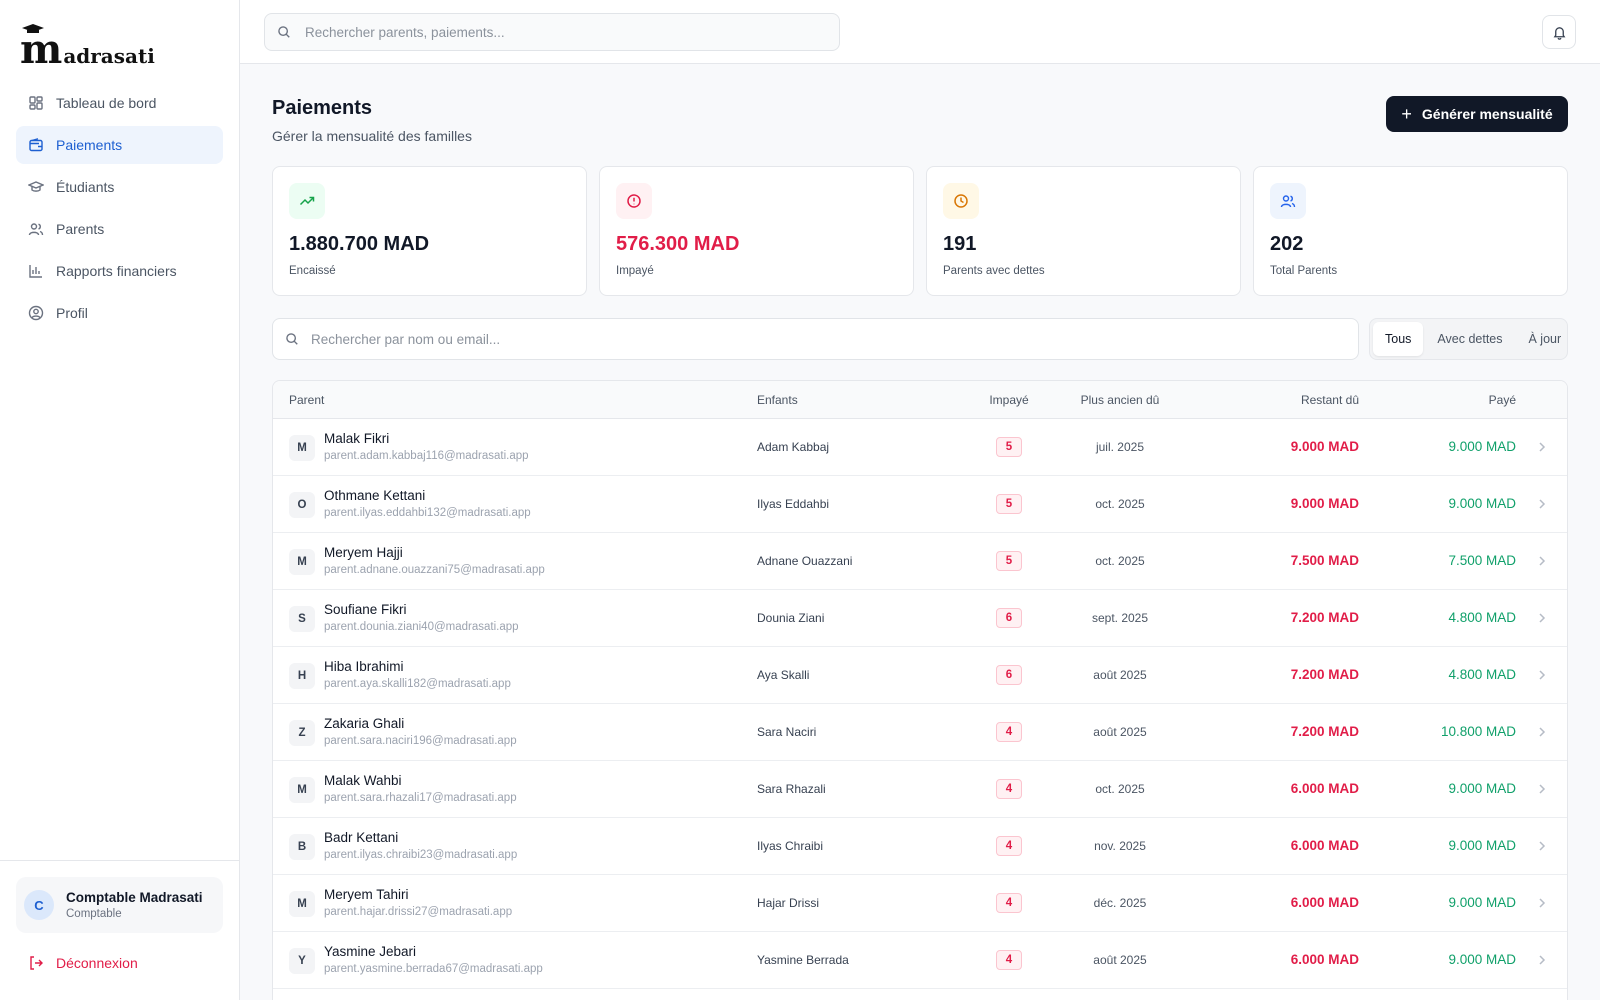  I want to click on logout-button: Déconnexion, so click(83, 963).